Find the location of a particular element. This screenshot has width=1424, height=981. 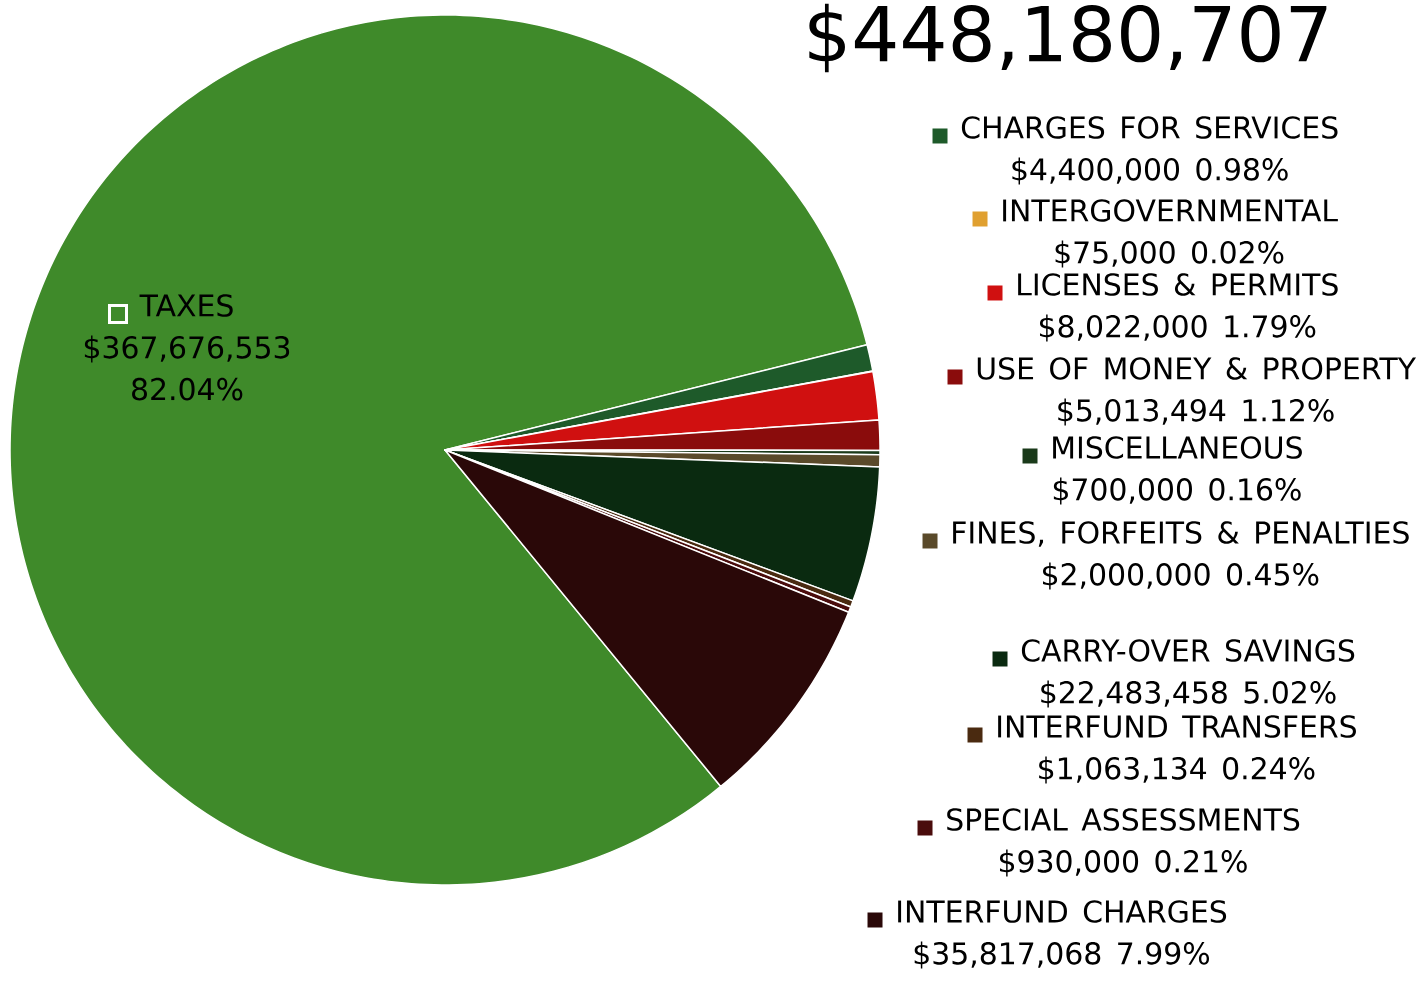

data-label: $930,000 0.21% is located at coordinates (1123, 863).